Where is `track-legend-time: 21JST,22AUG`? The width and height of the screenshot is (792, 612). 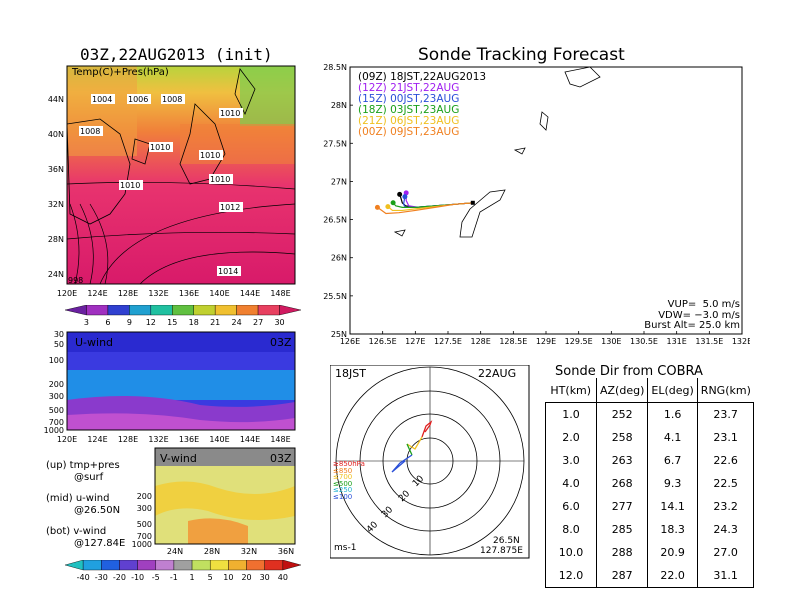 track-legend-time: 21JST,22AUG is located at coordinates (425, 88).